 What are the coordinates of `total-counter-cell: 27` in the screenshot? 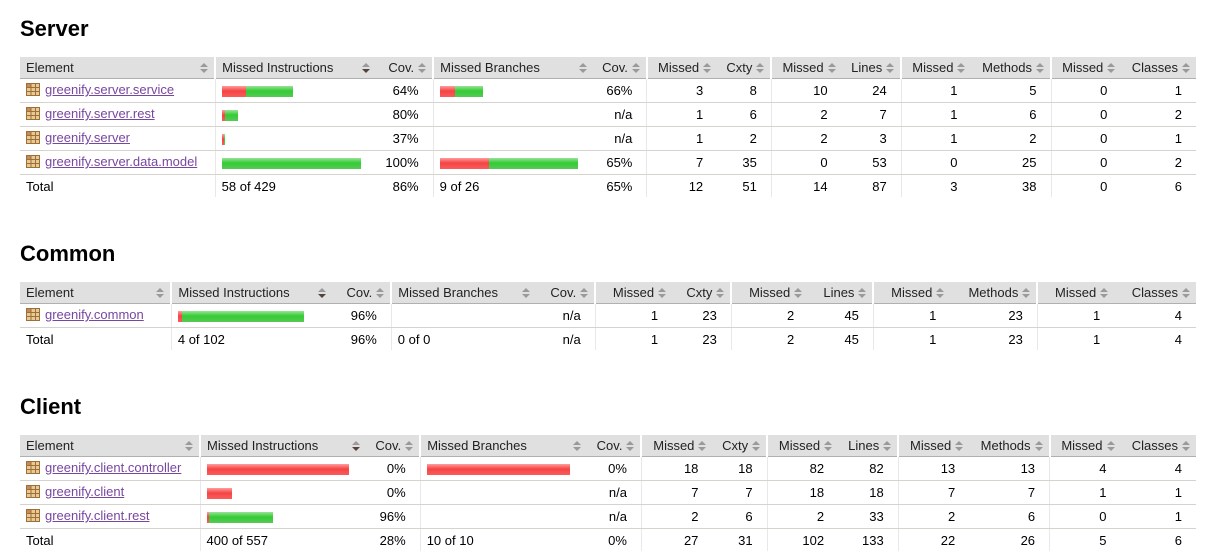 It's located at (676, 539).